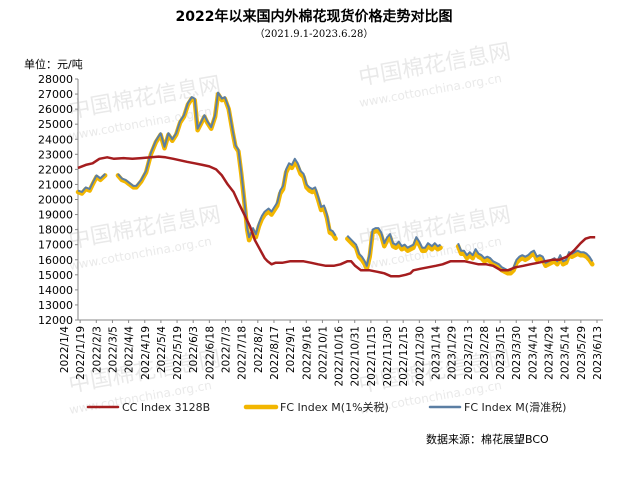 The width and height of the screenshot is (628, 481). What do you see at coordinates (314, 17) in the screenshot?
I see `chart-title: 2022年以来国内外棉花现货价格走势对比图` at bounding box center [314, 17].